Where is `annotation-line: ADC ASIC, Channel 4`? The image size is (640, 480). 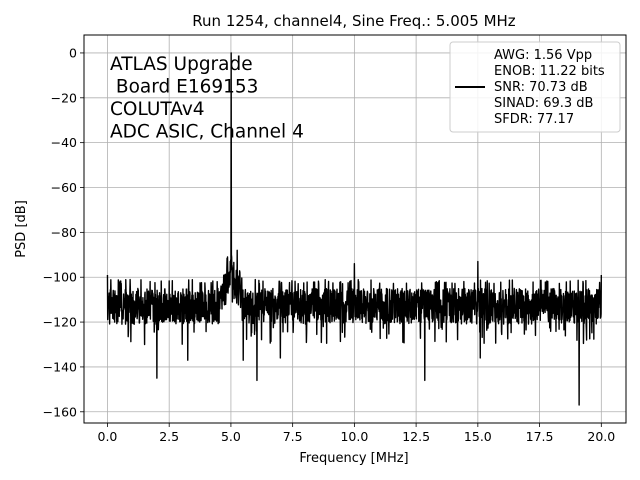
annotation-line: ADC ASIC, Channel 4 is located at coordinates (207, 132).